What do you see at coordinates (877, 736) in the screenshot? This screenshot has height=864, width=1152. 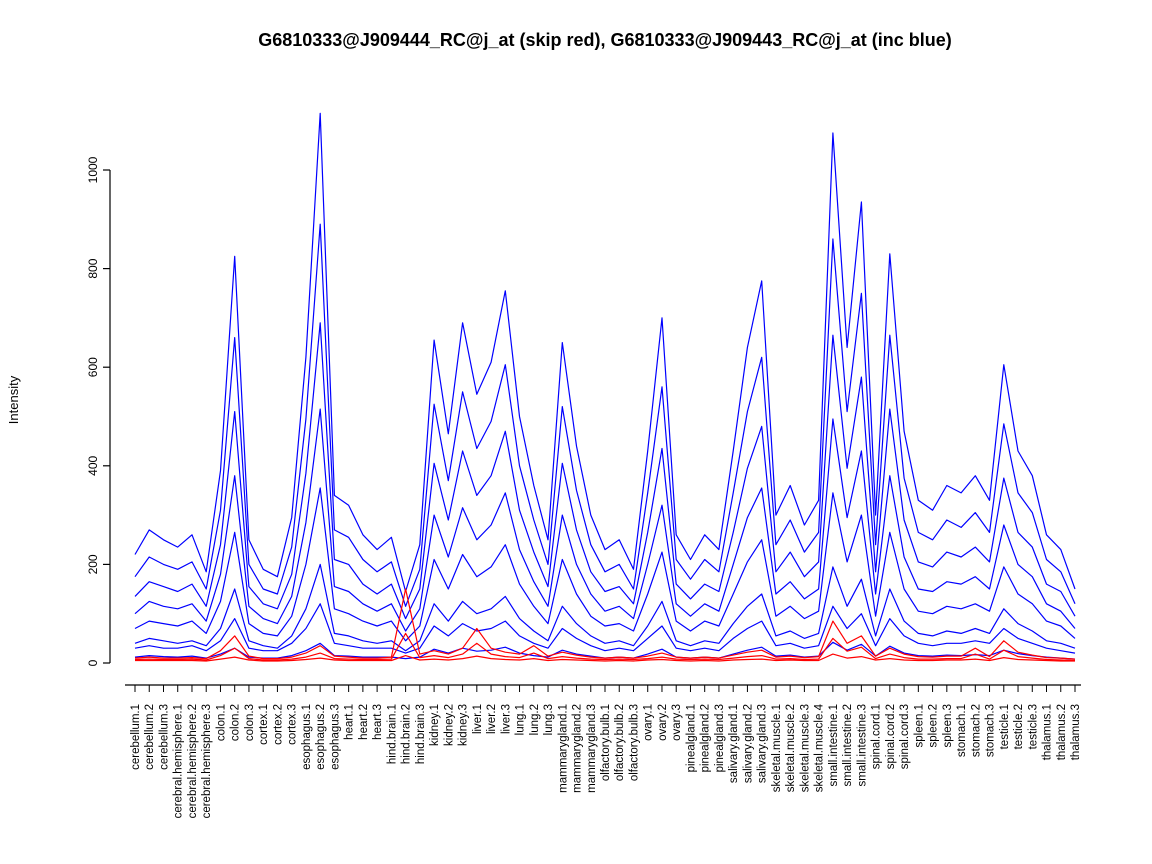 I see `x-tick-label: spinal.cord.1` at bounding box center [877, 736].